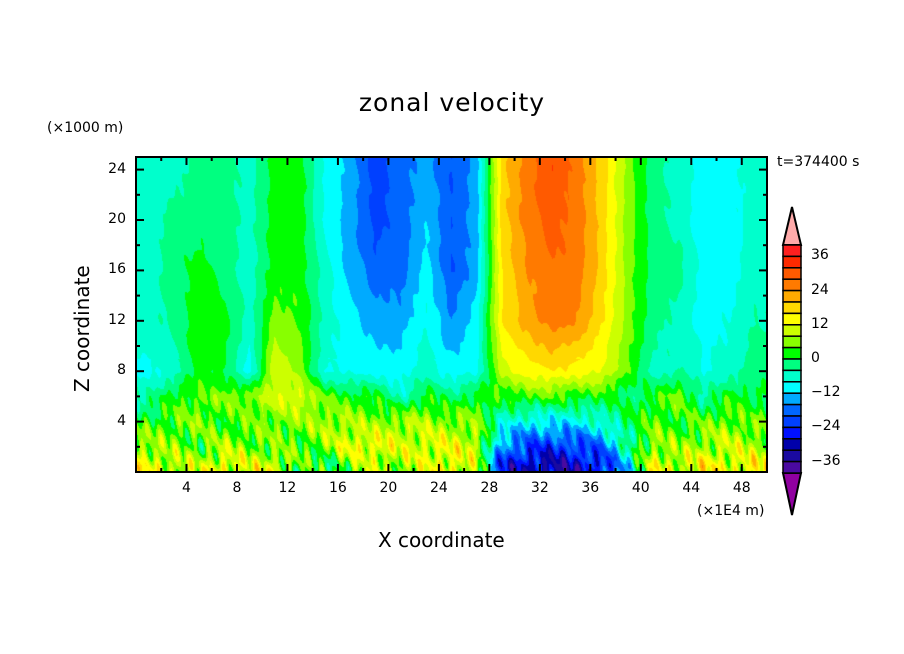 This screenshot has height=654, width=904. What do you see at coordinates (388, 488) in the screenshot?
I see `x-tick-label: 20` at bounding box center [388, 488].